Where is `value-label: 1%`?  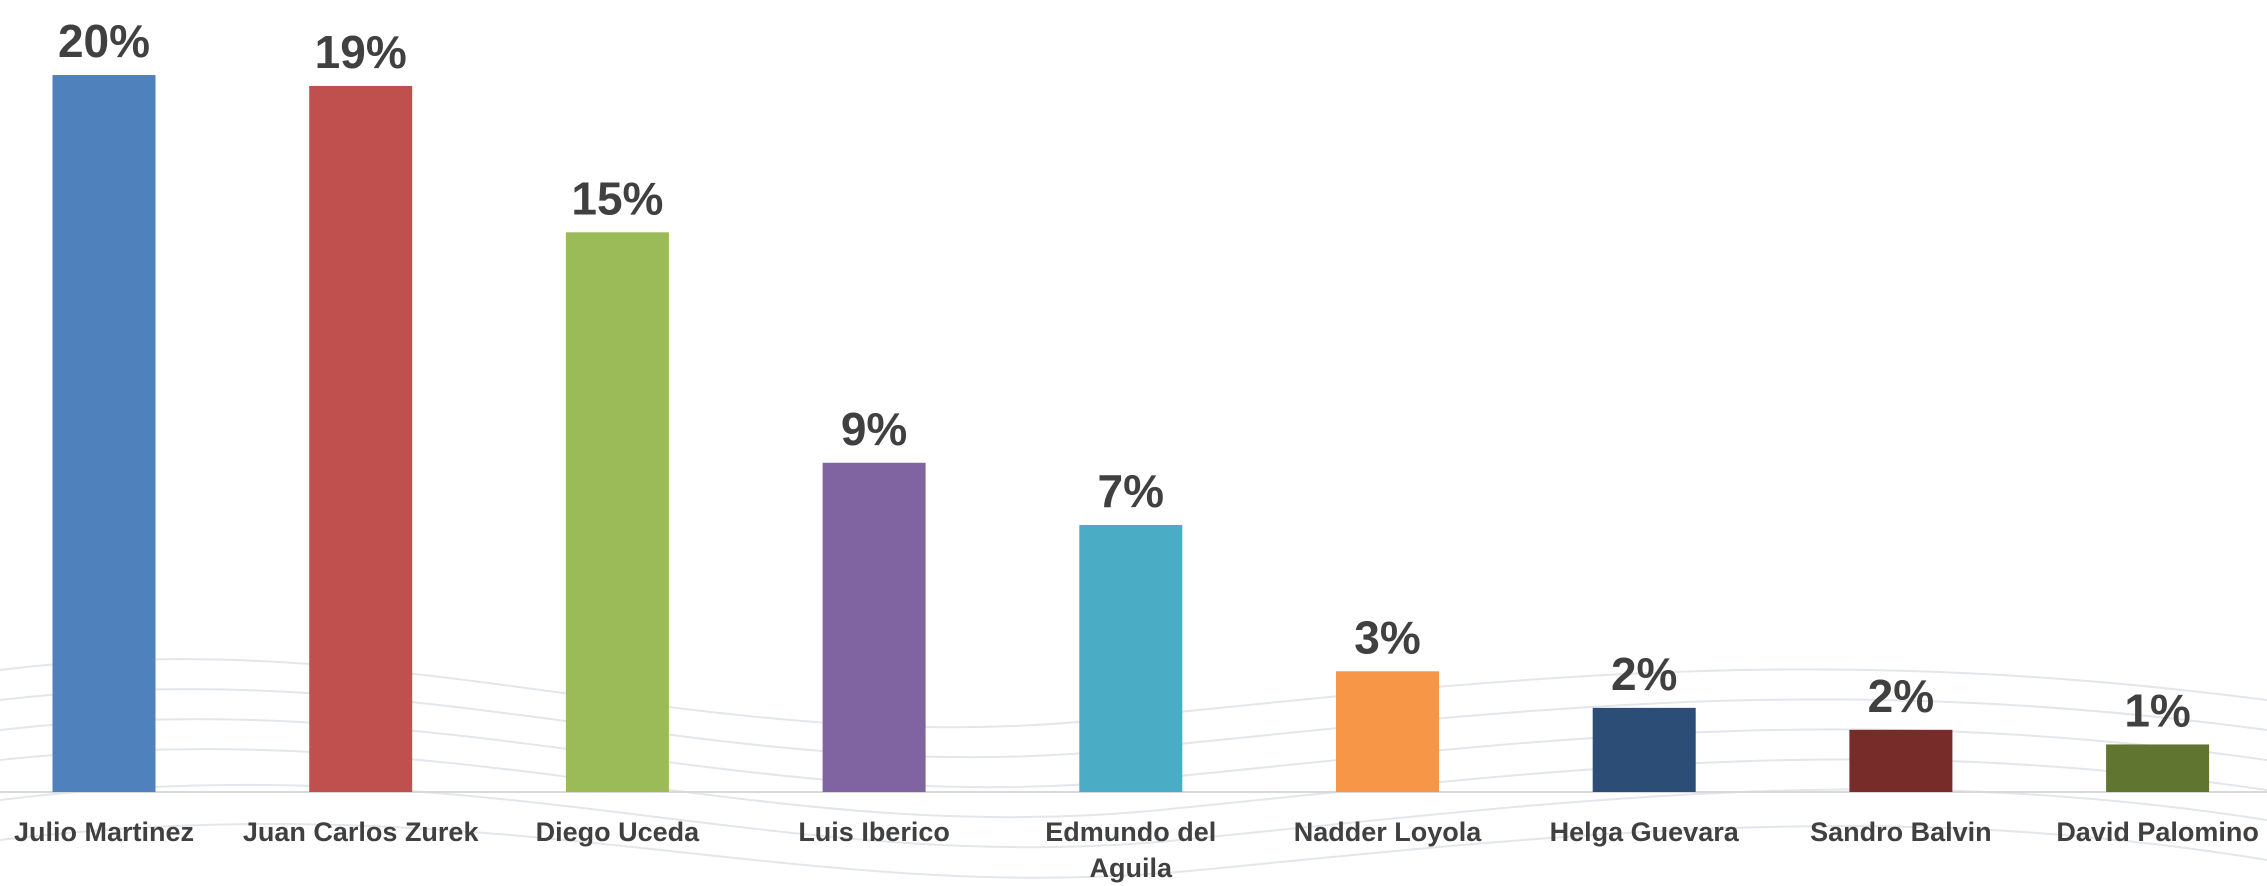 value-label: 1% is located at coordinates (2157, 710).